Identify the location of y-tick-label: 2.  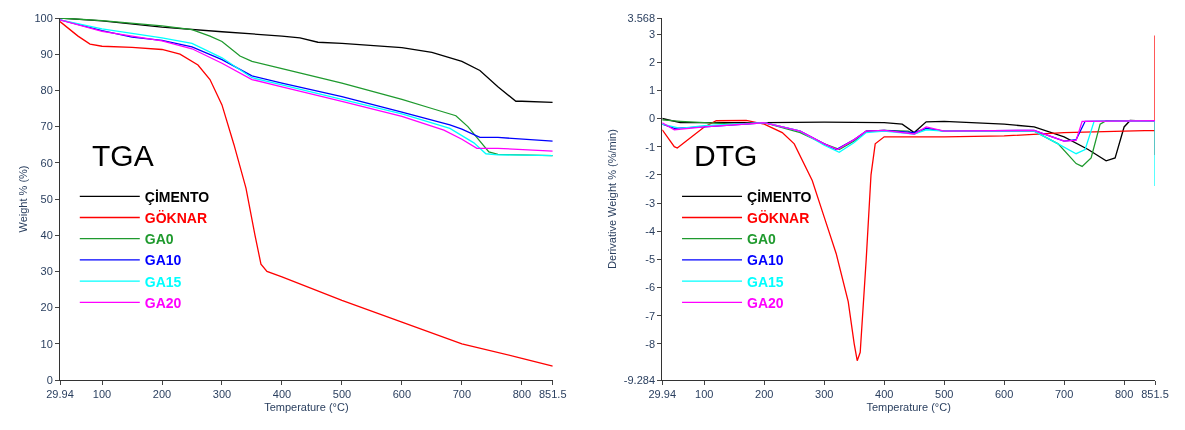
(652, 62).